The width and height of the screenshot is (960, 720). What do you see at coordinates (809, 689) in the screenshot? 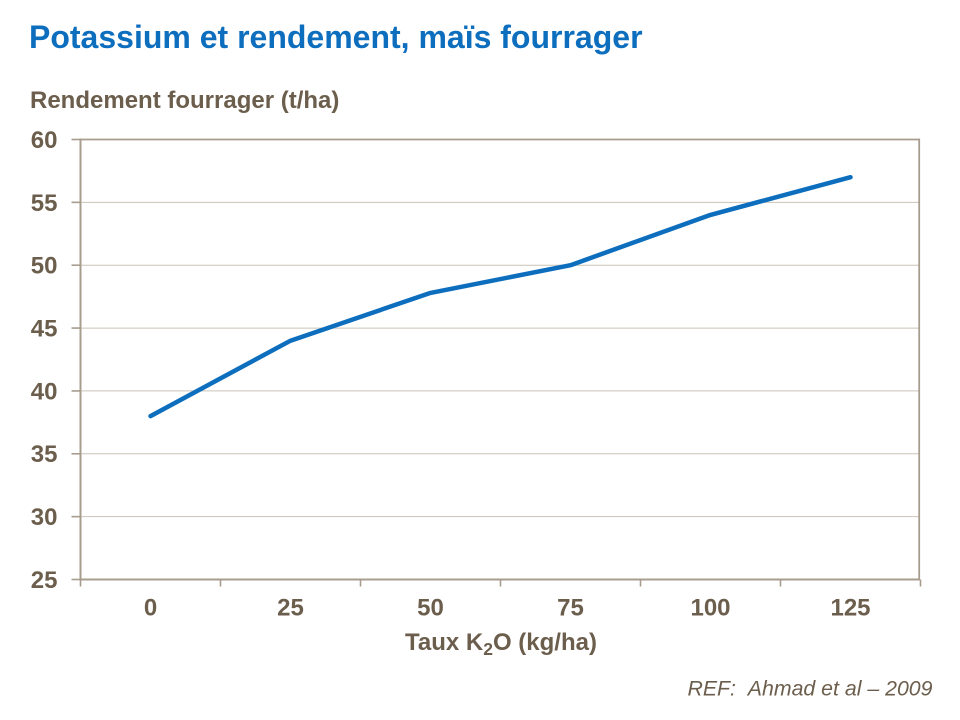
I see `svg-text: REF: Ahmad et al – 2009` at bounding box center [809, 689].